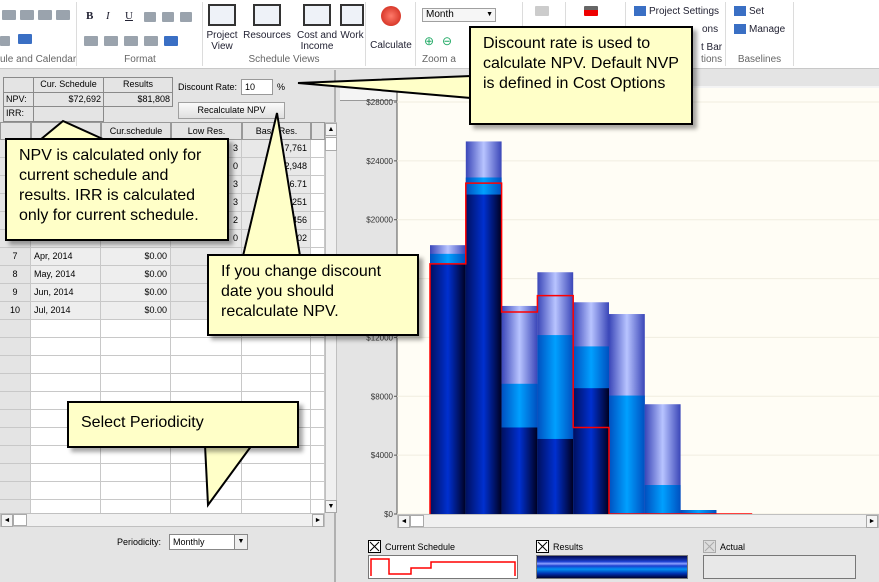 The height and width of the screenshot is (582, 879). Describe the element at coordinates (27, 15) in the screenshot. I see `outdent-icon` at that location.